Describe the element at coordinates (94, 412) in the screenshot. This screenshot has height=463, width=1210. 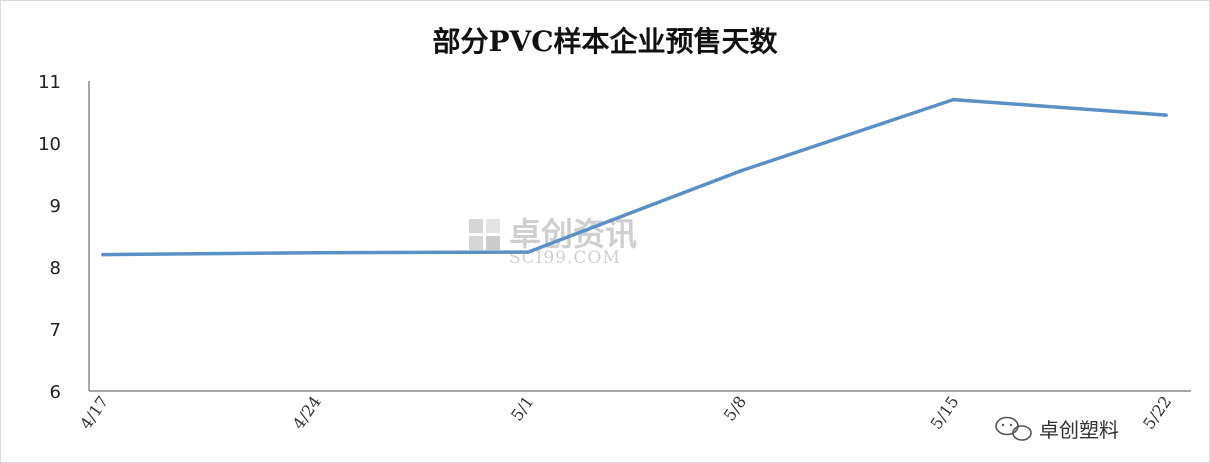
I see `x-tick-label: 4/17` at that location.